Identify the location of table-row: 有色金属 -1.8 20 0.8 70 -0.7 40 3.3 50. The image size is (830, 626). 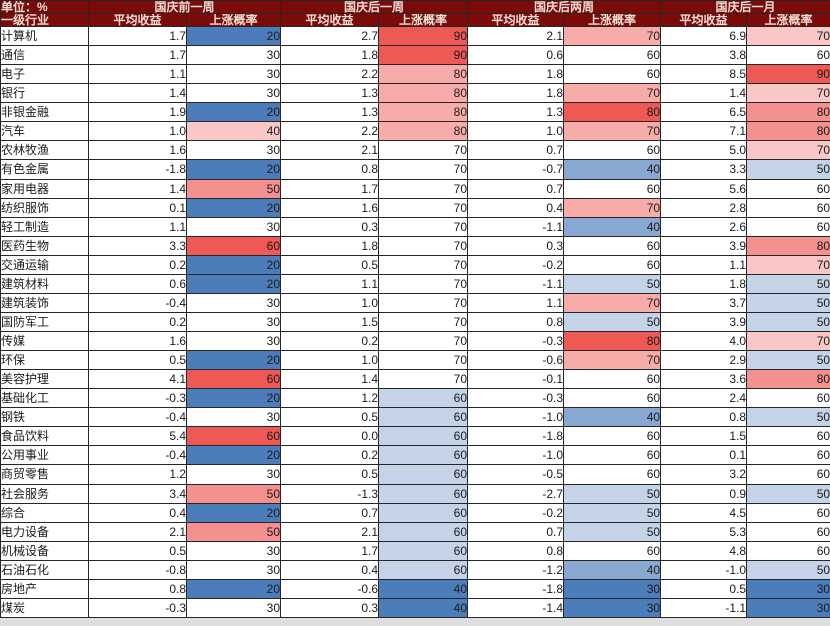
(415, 169).